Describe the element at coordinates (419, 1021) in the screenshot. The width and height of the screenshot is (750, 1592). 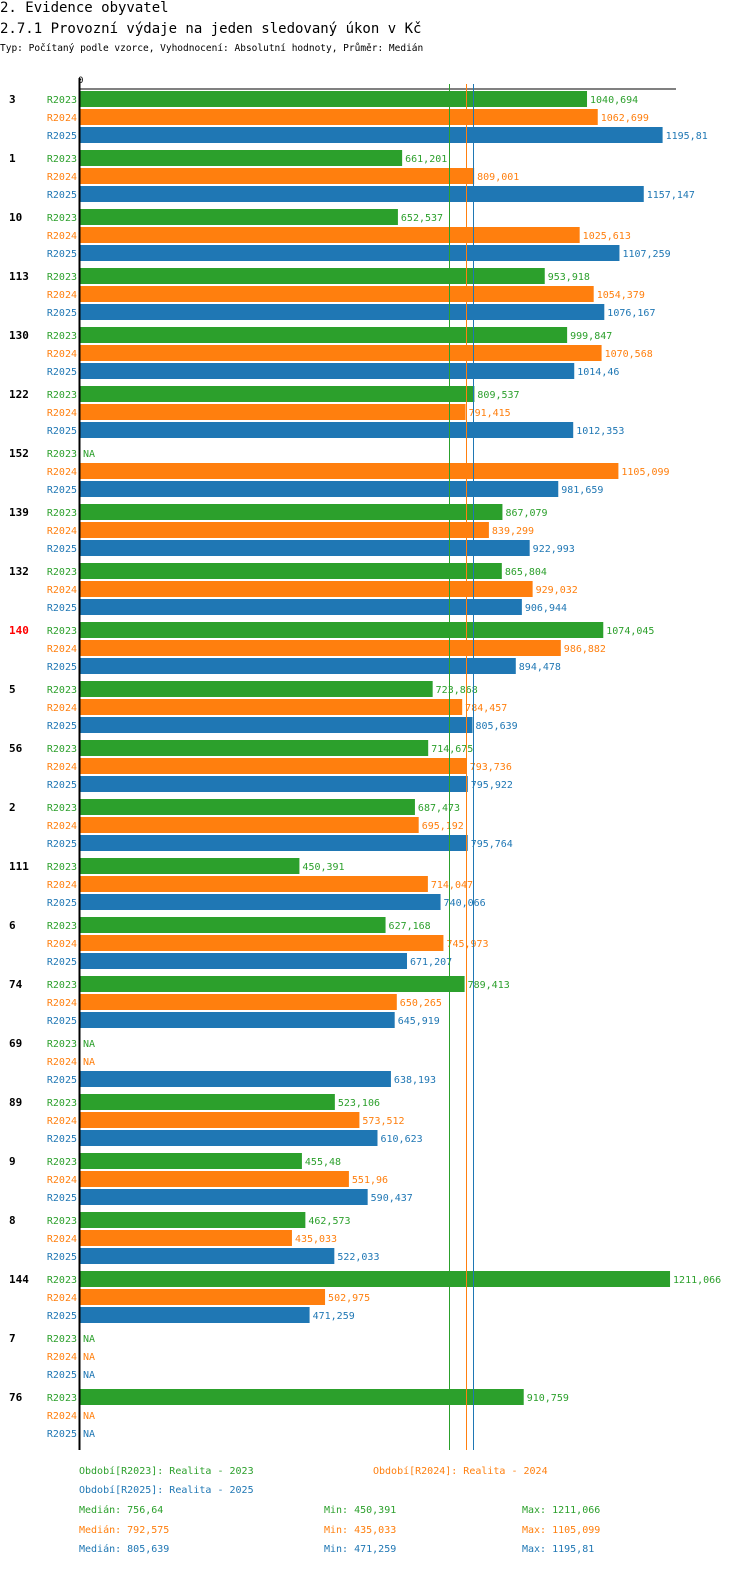
I see `value-label: 645,919` at that location.